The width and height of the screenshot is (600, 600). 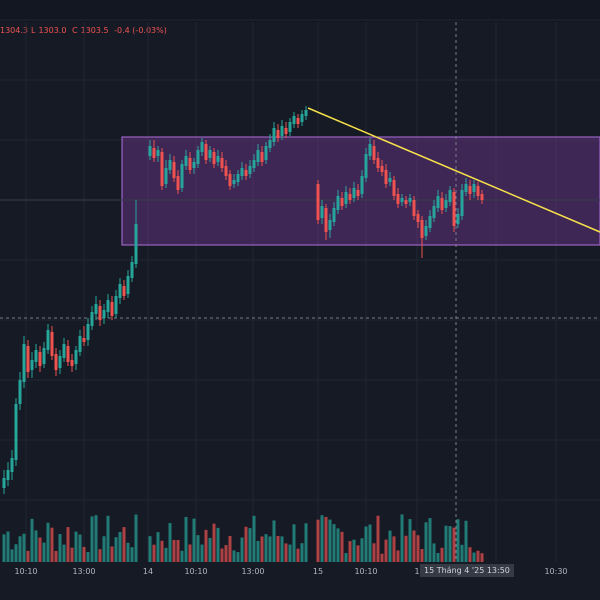 I want to click on ohlc-low-value: 1303.0, so click(x=52, y=30).